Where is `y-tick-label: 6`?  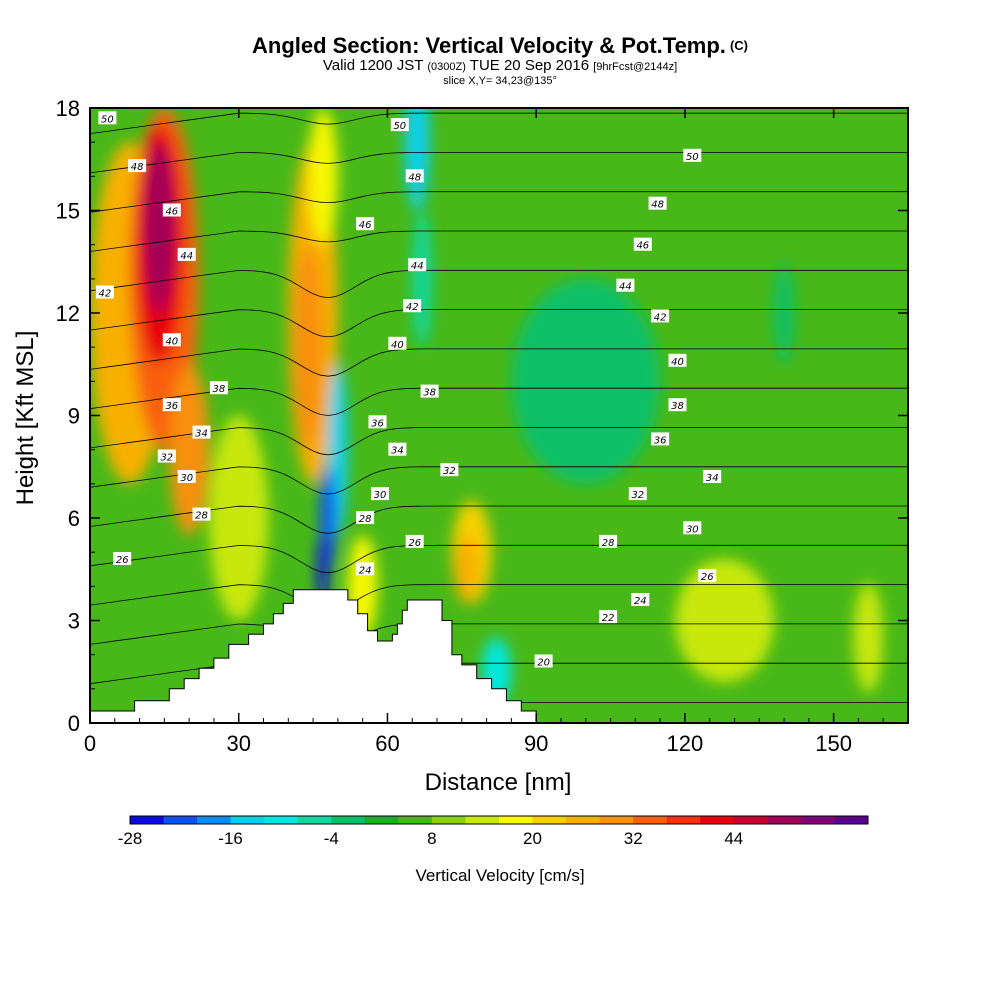
y-tick-label: 6 is located at coordinates (74, 518).